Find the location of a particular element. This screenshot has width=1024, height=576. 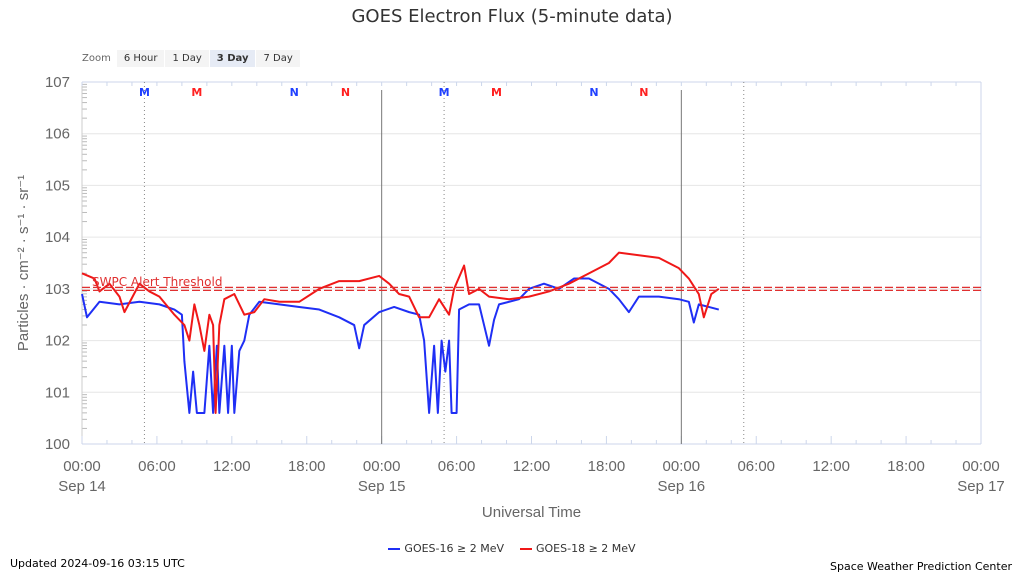

y-tick-label: 101 is located at coordinates (57, 392).